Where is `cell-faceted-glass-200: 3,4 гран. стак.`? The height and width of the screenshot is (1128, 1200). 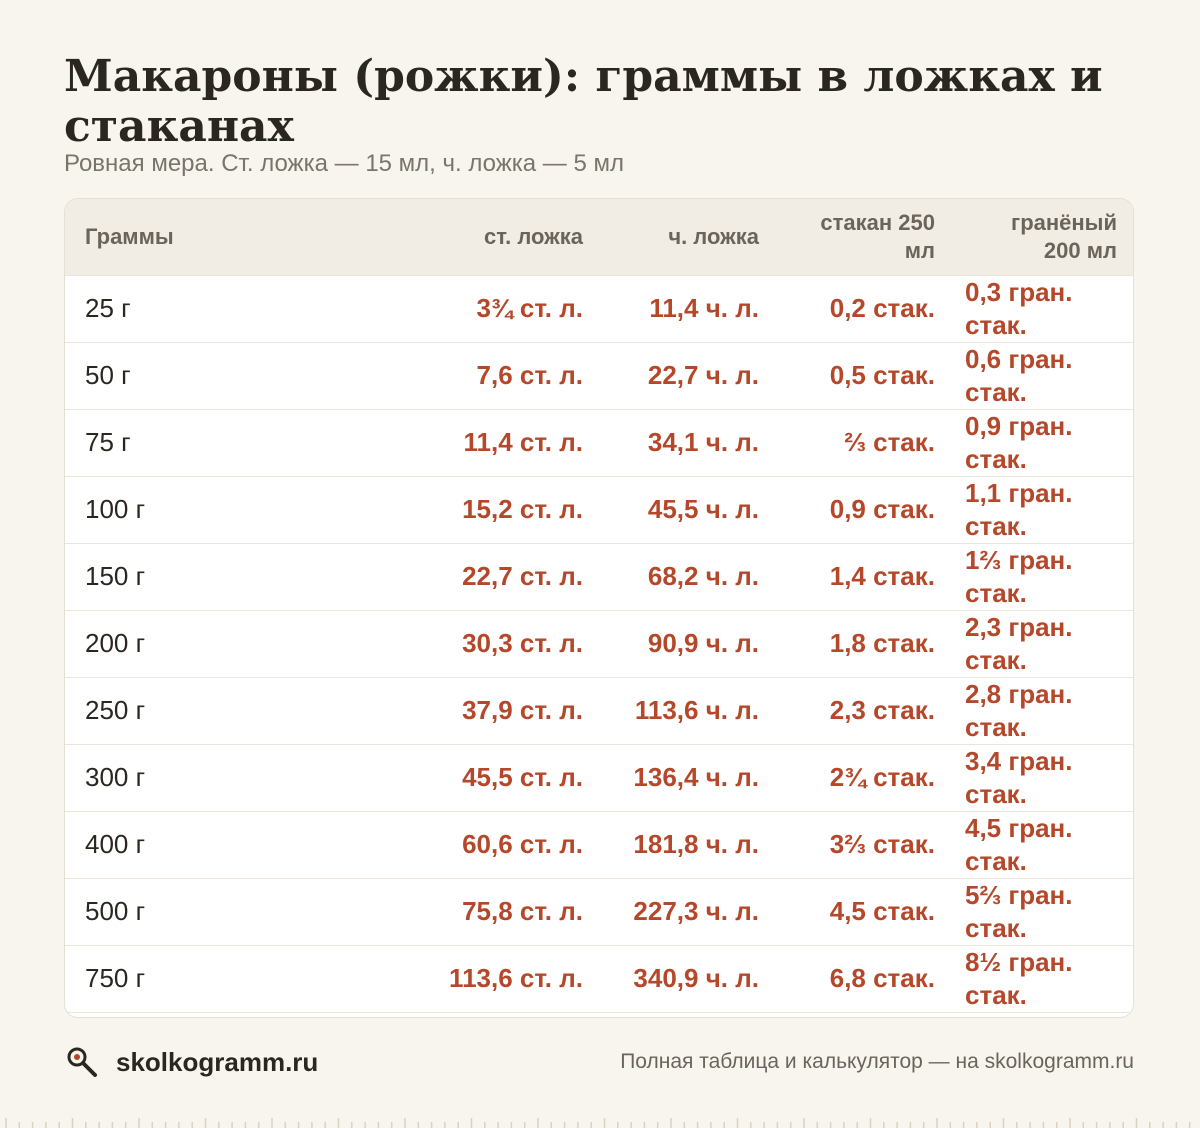 cell-faceted-glass-200: 3,4 гран. стак. is located at coordinates (1043, 777).